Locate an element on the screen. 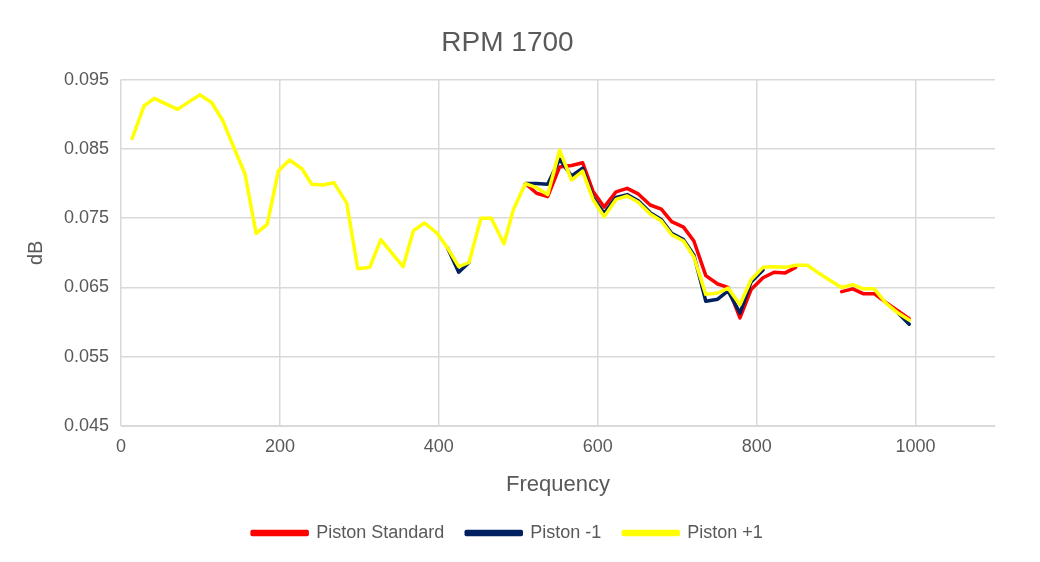  x-tick-label: 1000 is located at coordinates (915, 445).